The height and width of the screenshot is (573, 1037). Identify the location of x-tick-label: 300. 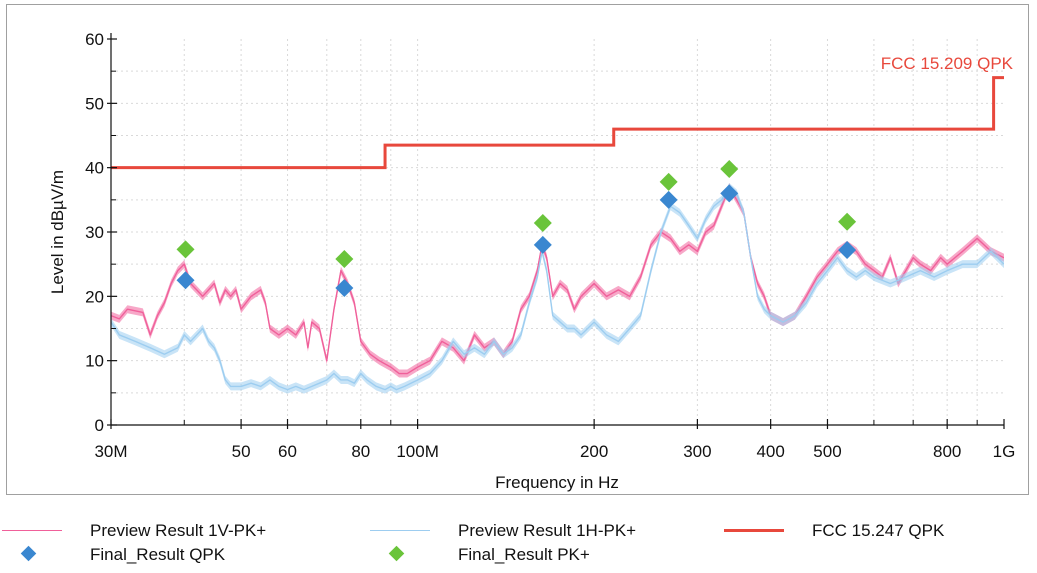
(697, 451).